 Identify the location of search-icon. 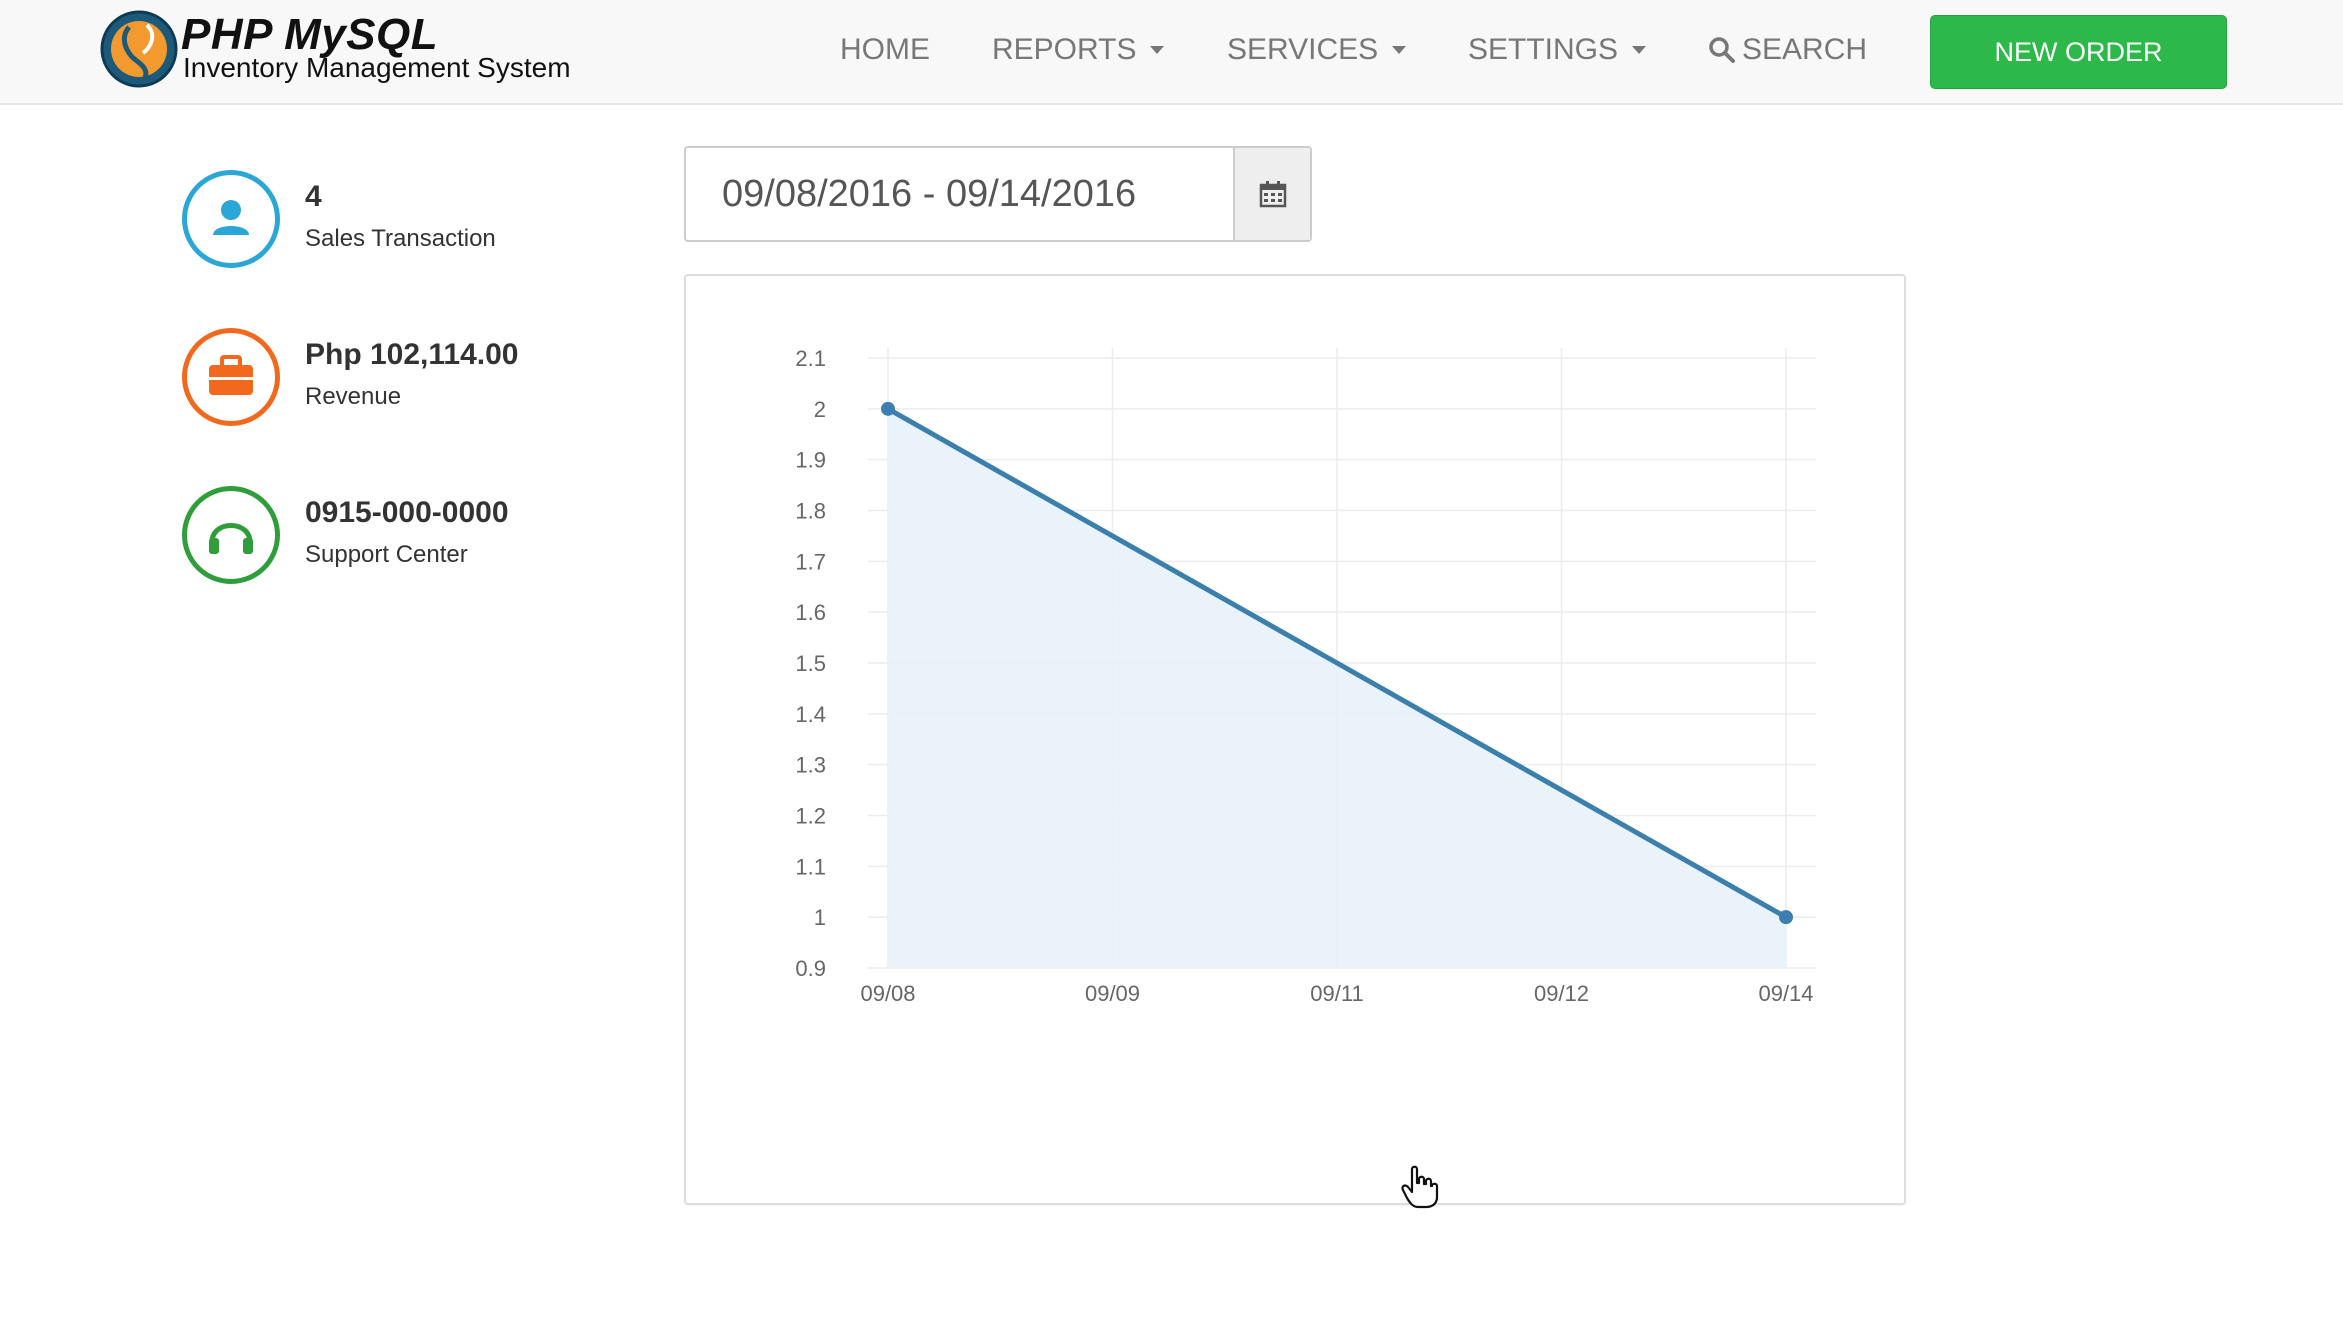
(1722, 50).